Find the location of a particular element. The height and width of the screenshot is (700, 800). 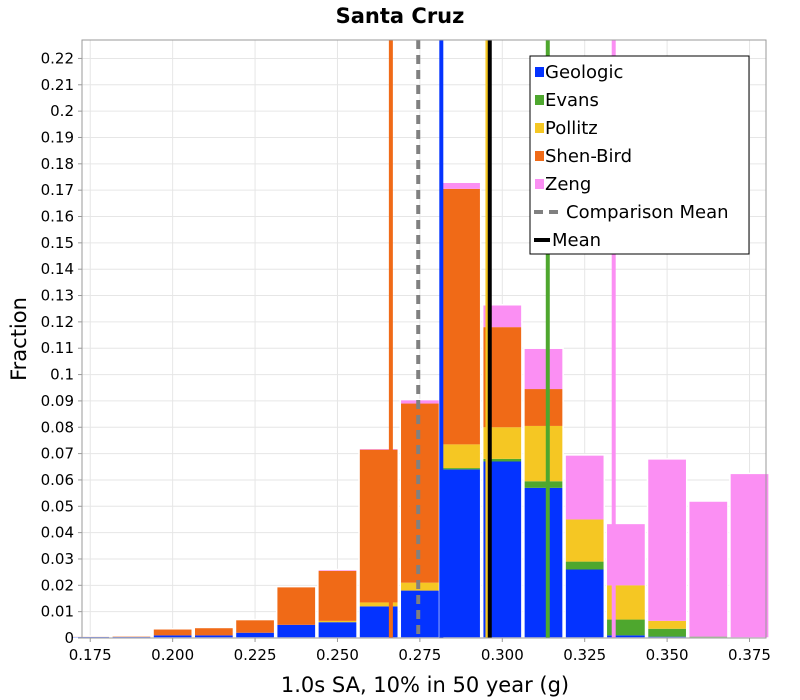

chart-title: Santa Cruz is located at coordinates (400, 16).